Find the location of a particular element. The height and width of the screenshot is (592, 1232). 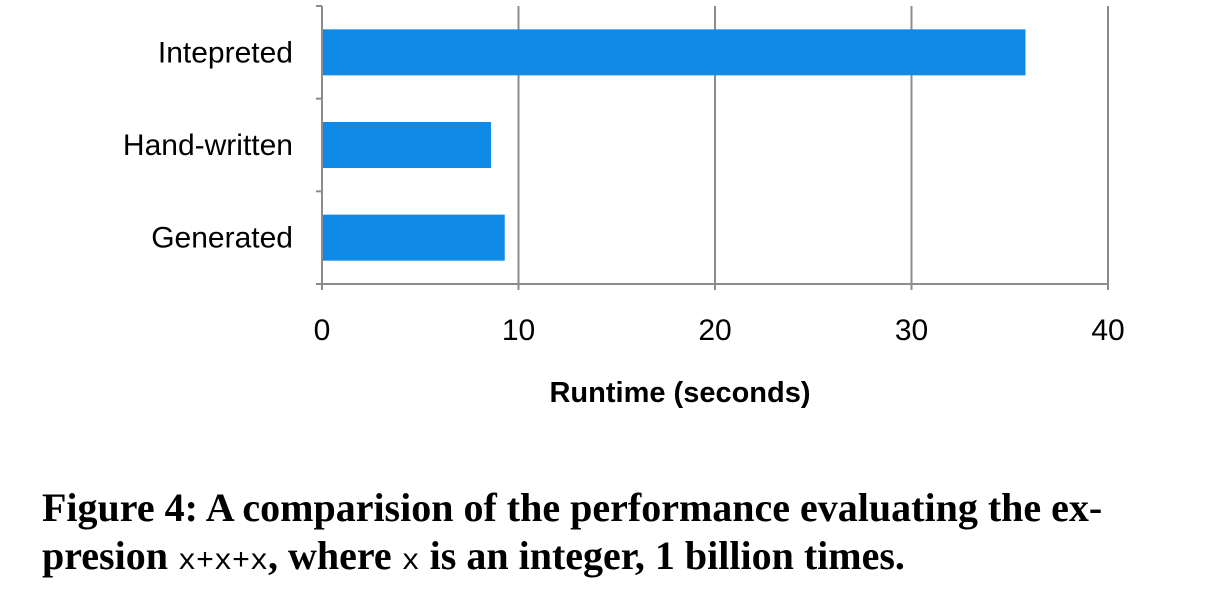

x-tick-label: 10 is located at coordinates (518, 330).